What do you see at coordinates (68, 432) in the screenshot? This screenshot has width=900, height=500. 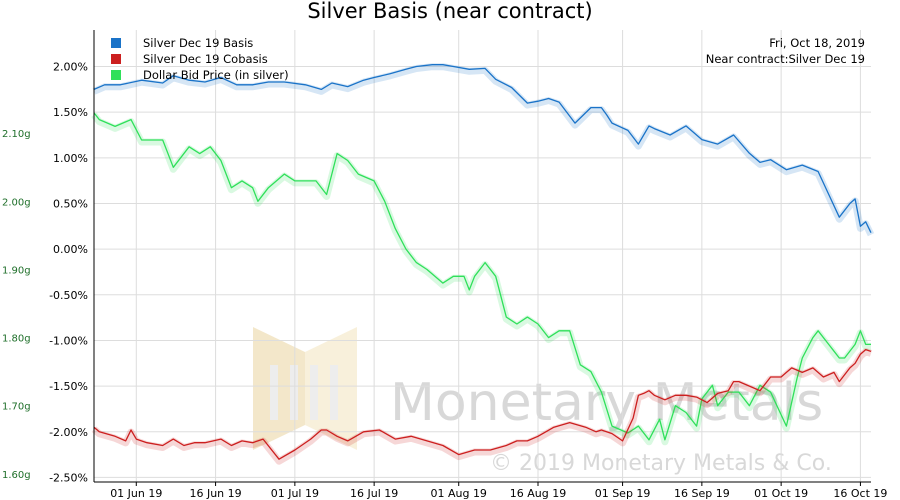 I see `y-tick-label-percent: -2.00%` at bounding box center [68, 432].